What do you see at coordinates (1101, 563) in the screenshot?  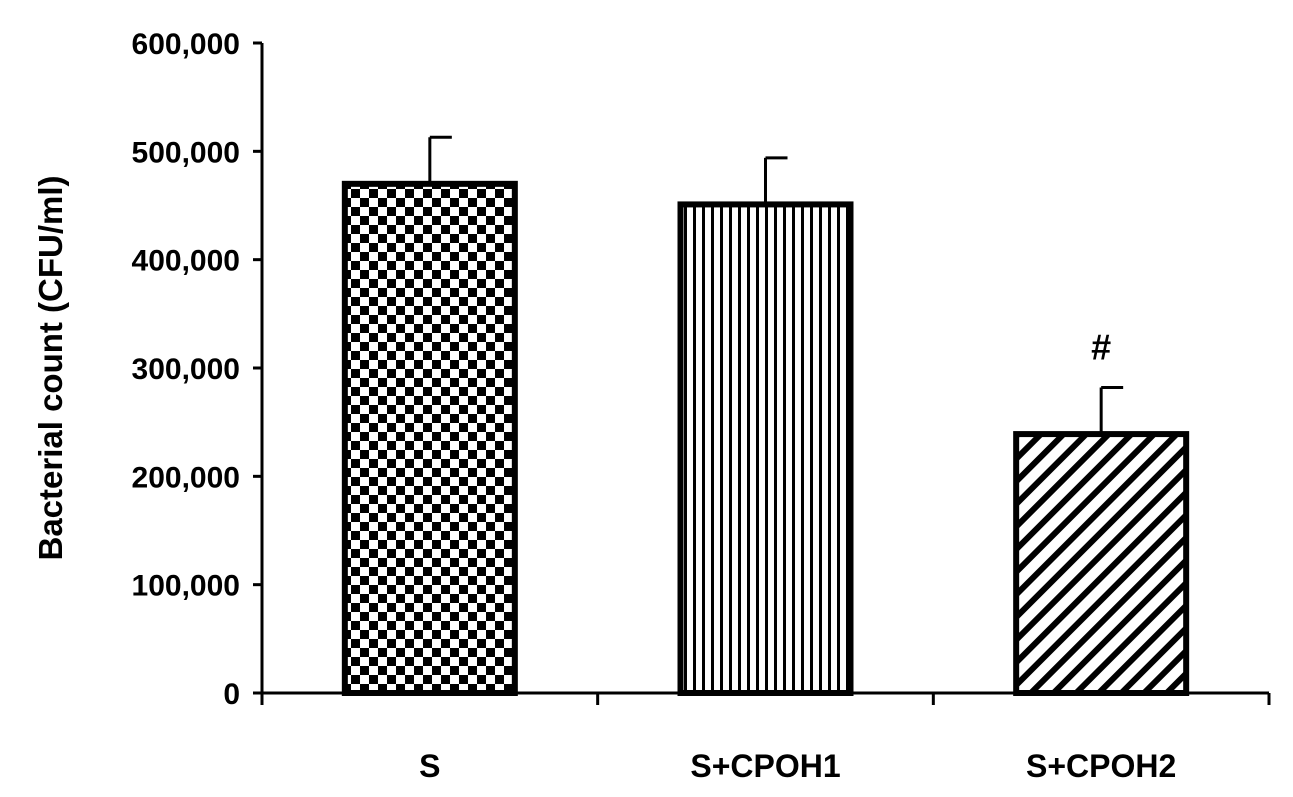 I see `bar-s-cpoh2` at bounding box center [1101, 563].